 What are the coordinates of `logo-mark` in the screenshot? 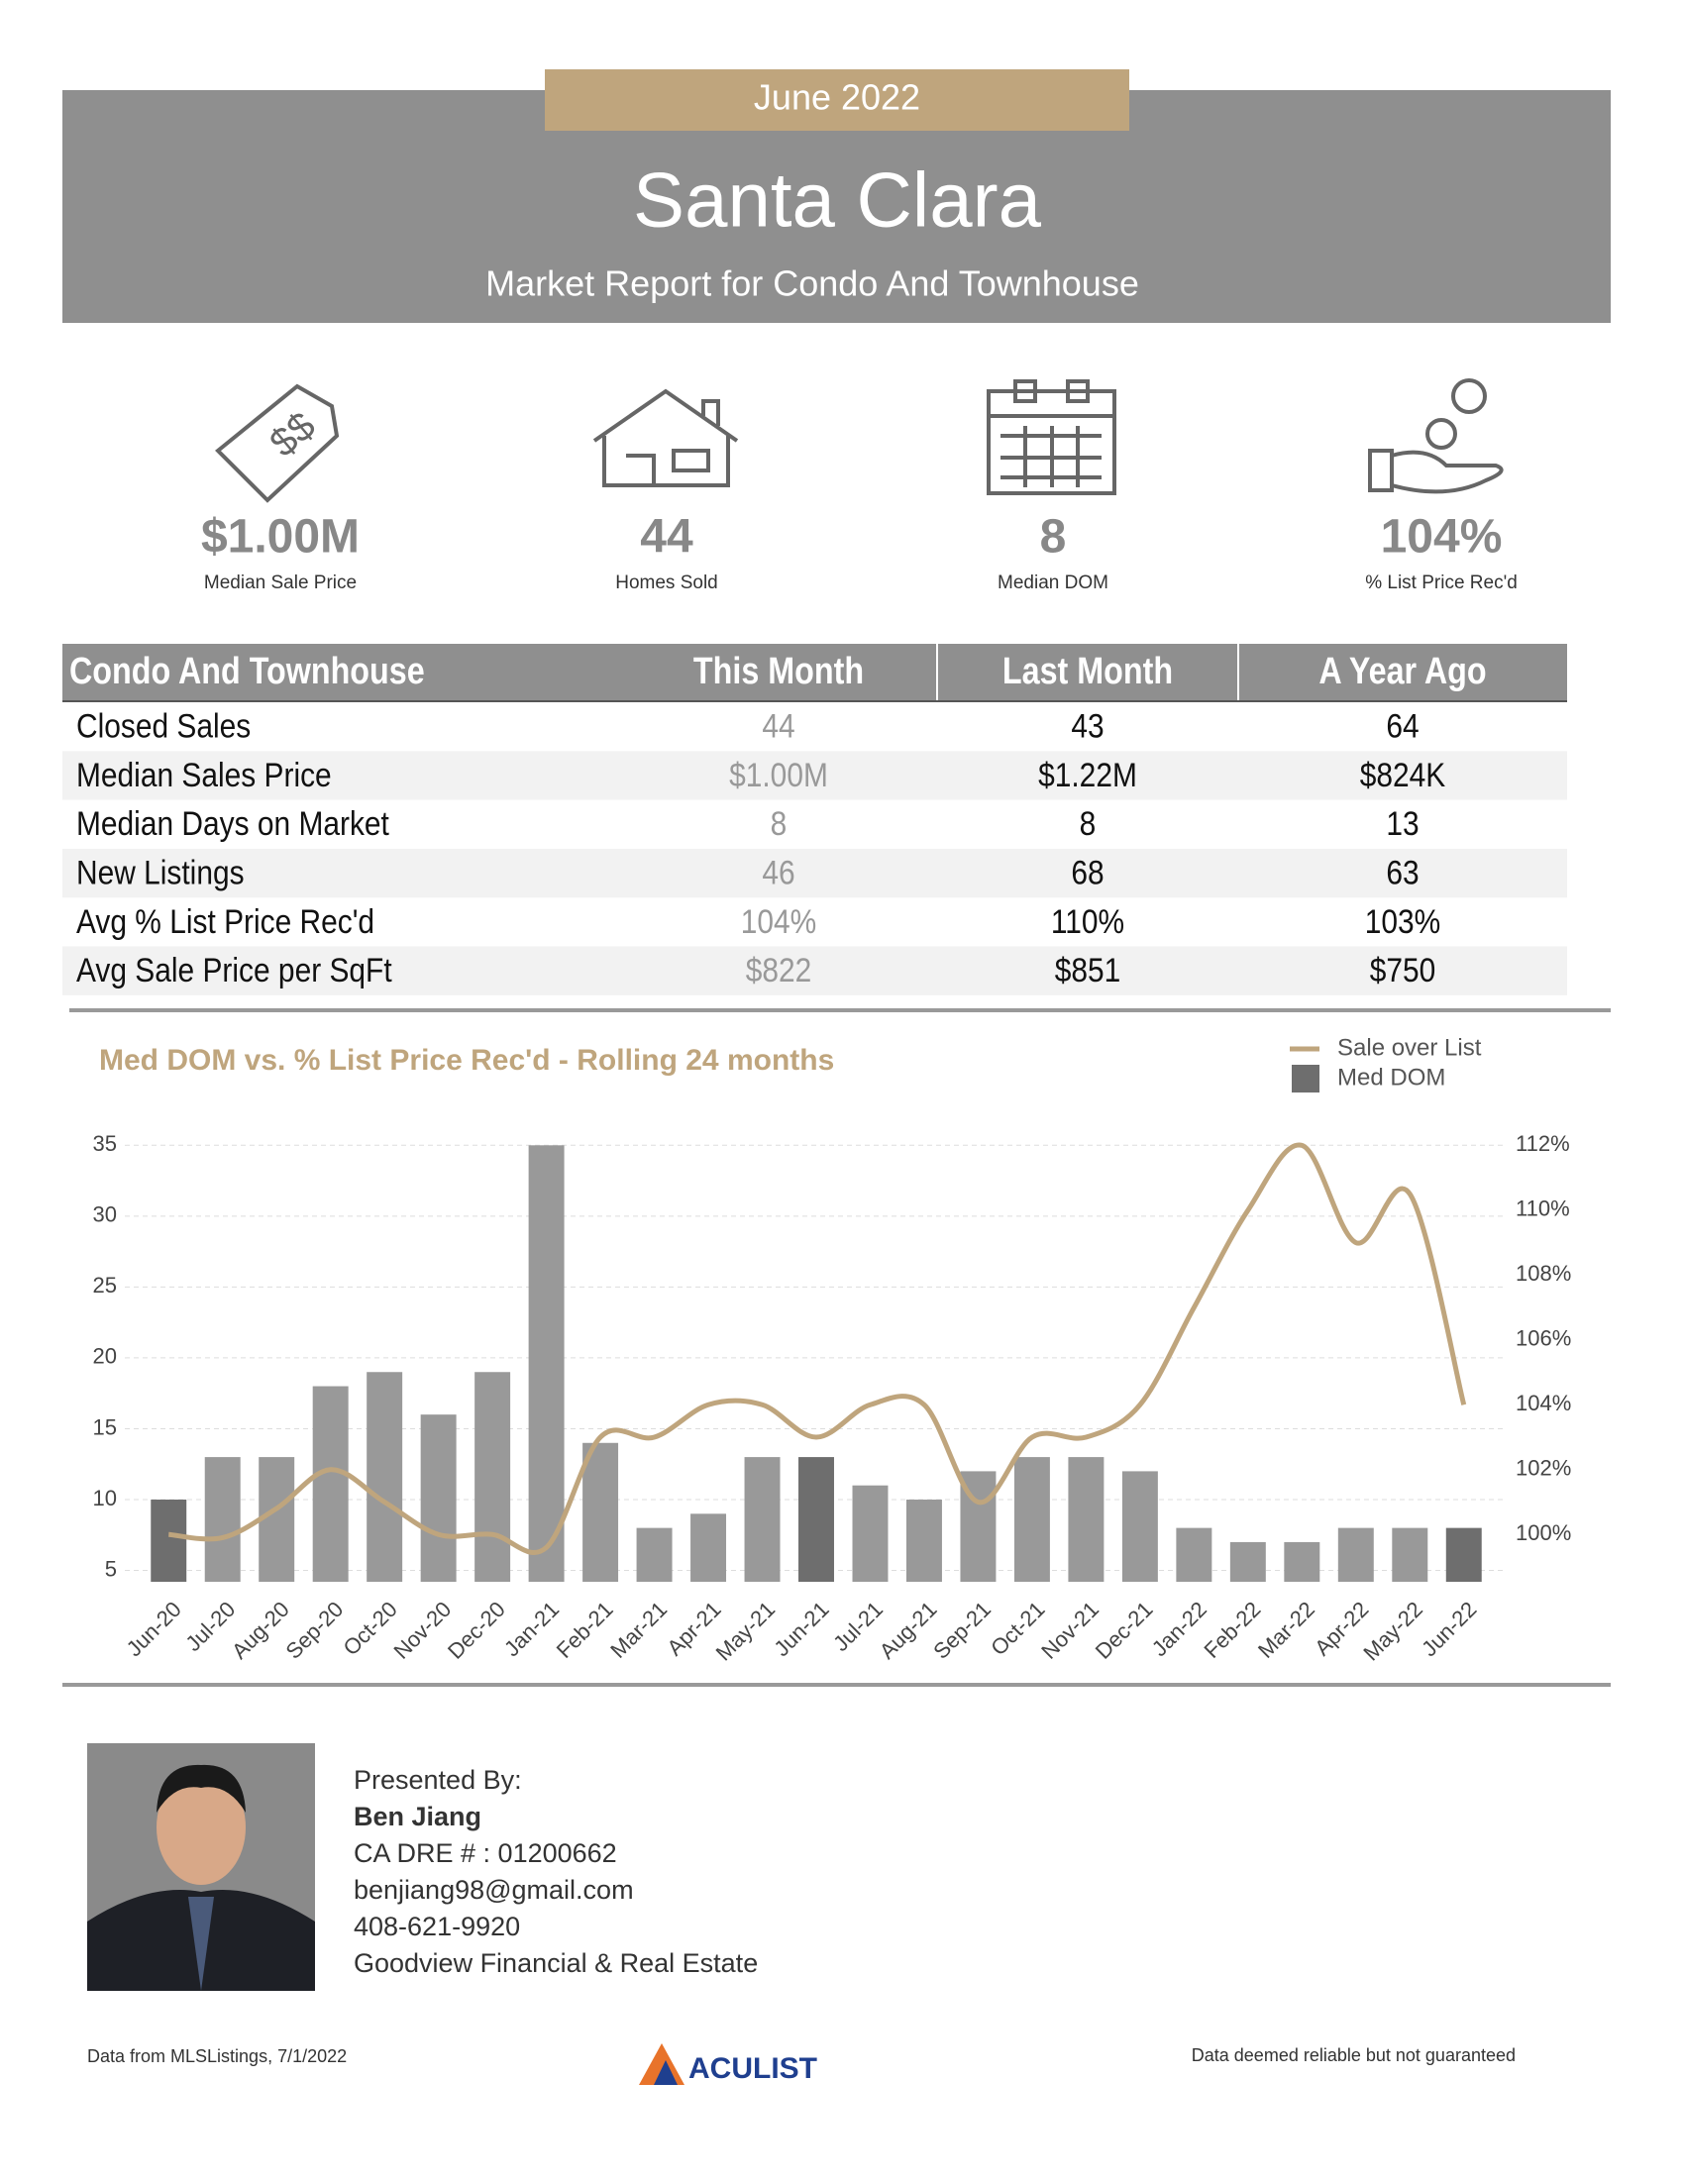 It's located at (661, 2064).